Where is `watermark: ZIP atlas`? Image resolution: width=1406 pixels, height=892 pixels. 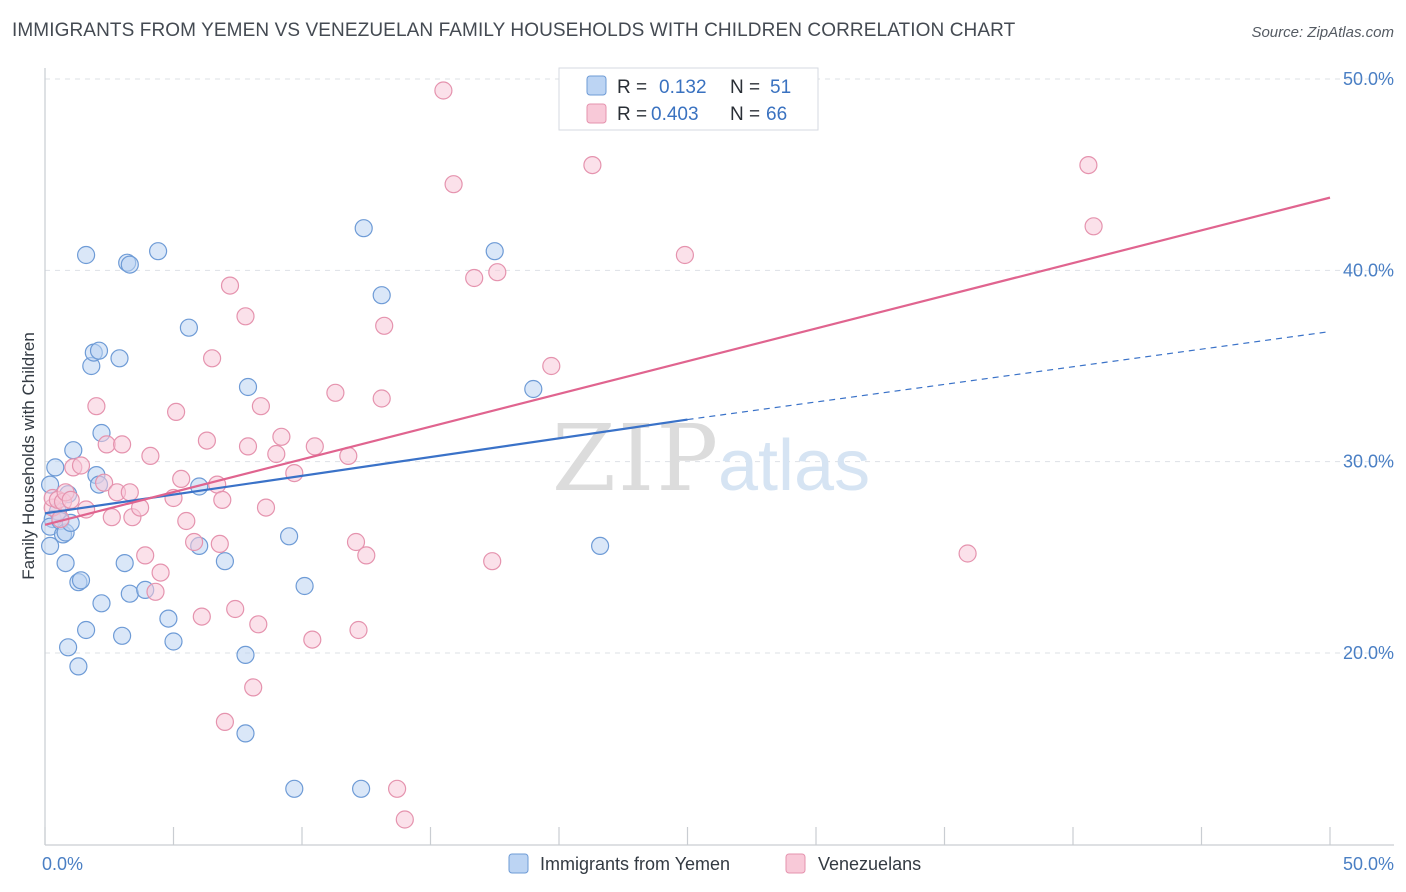
watermark: ZIP atlas is located at coordinates (711, 458).